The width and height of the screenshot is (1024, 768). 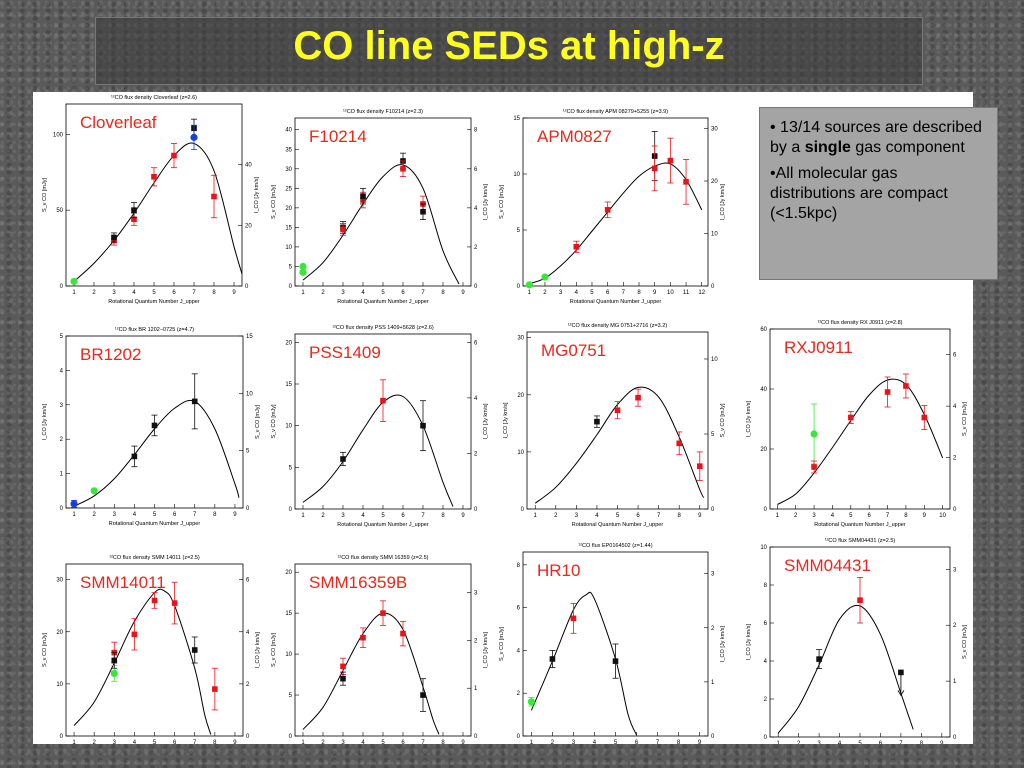 What do you see at coordinates (118, 122) in the screenshot?
I see `source-label: Cloverleaf` at bounding box center [118, 122].